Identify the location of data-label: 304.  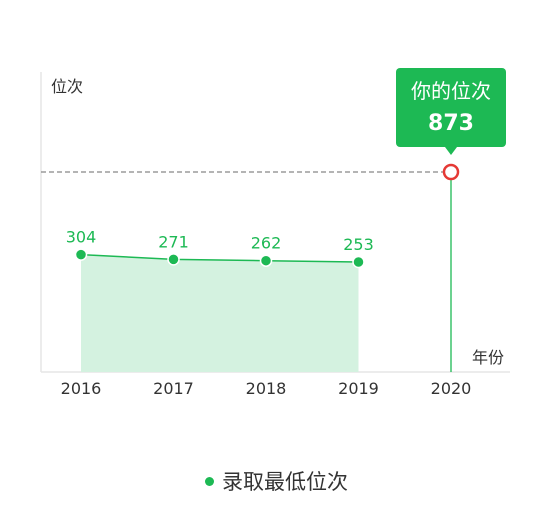
(81, 237).